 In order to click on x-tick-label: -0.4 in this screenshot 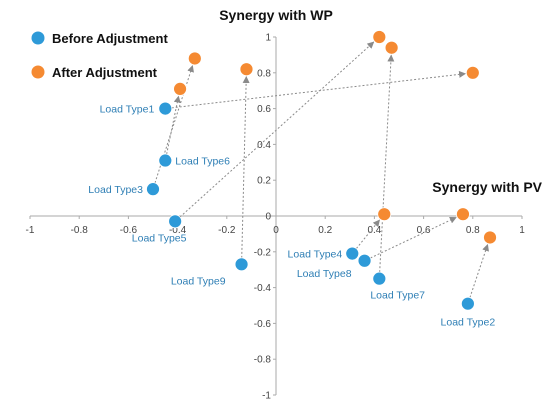, I will do `click(178, 230)`.